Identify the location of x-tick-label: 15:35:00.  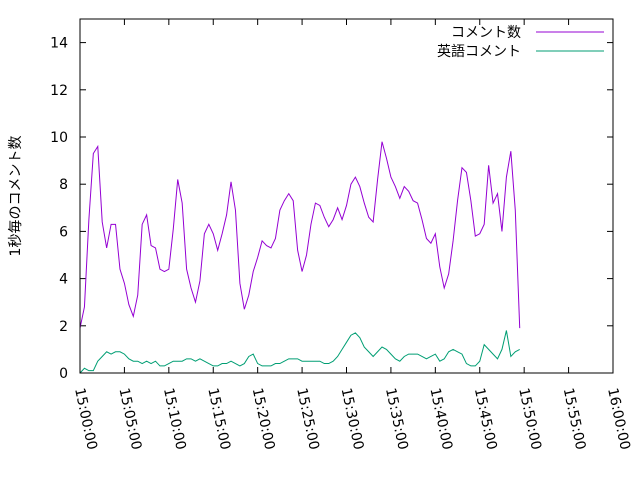
(396, 419).